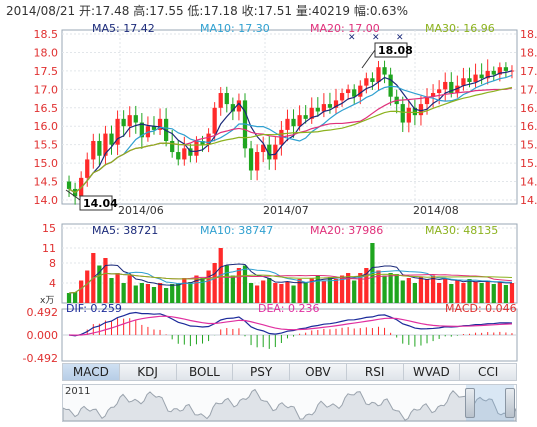 The width and height of the screenshot is (537, 427). Describe the element at coordinates (73, 195) in the screenshot. I see `low-callout-line` at that location.